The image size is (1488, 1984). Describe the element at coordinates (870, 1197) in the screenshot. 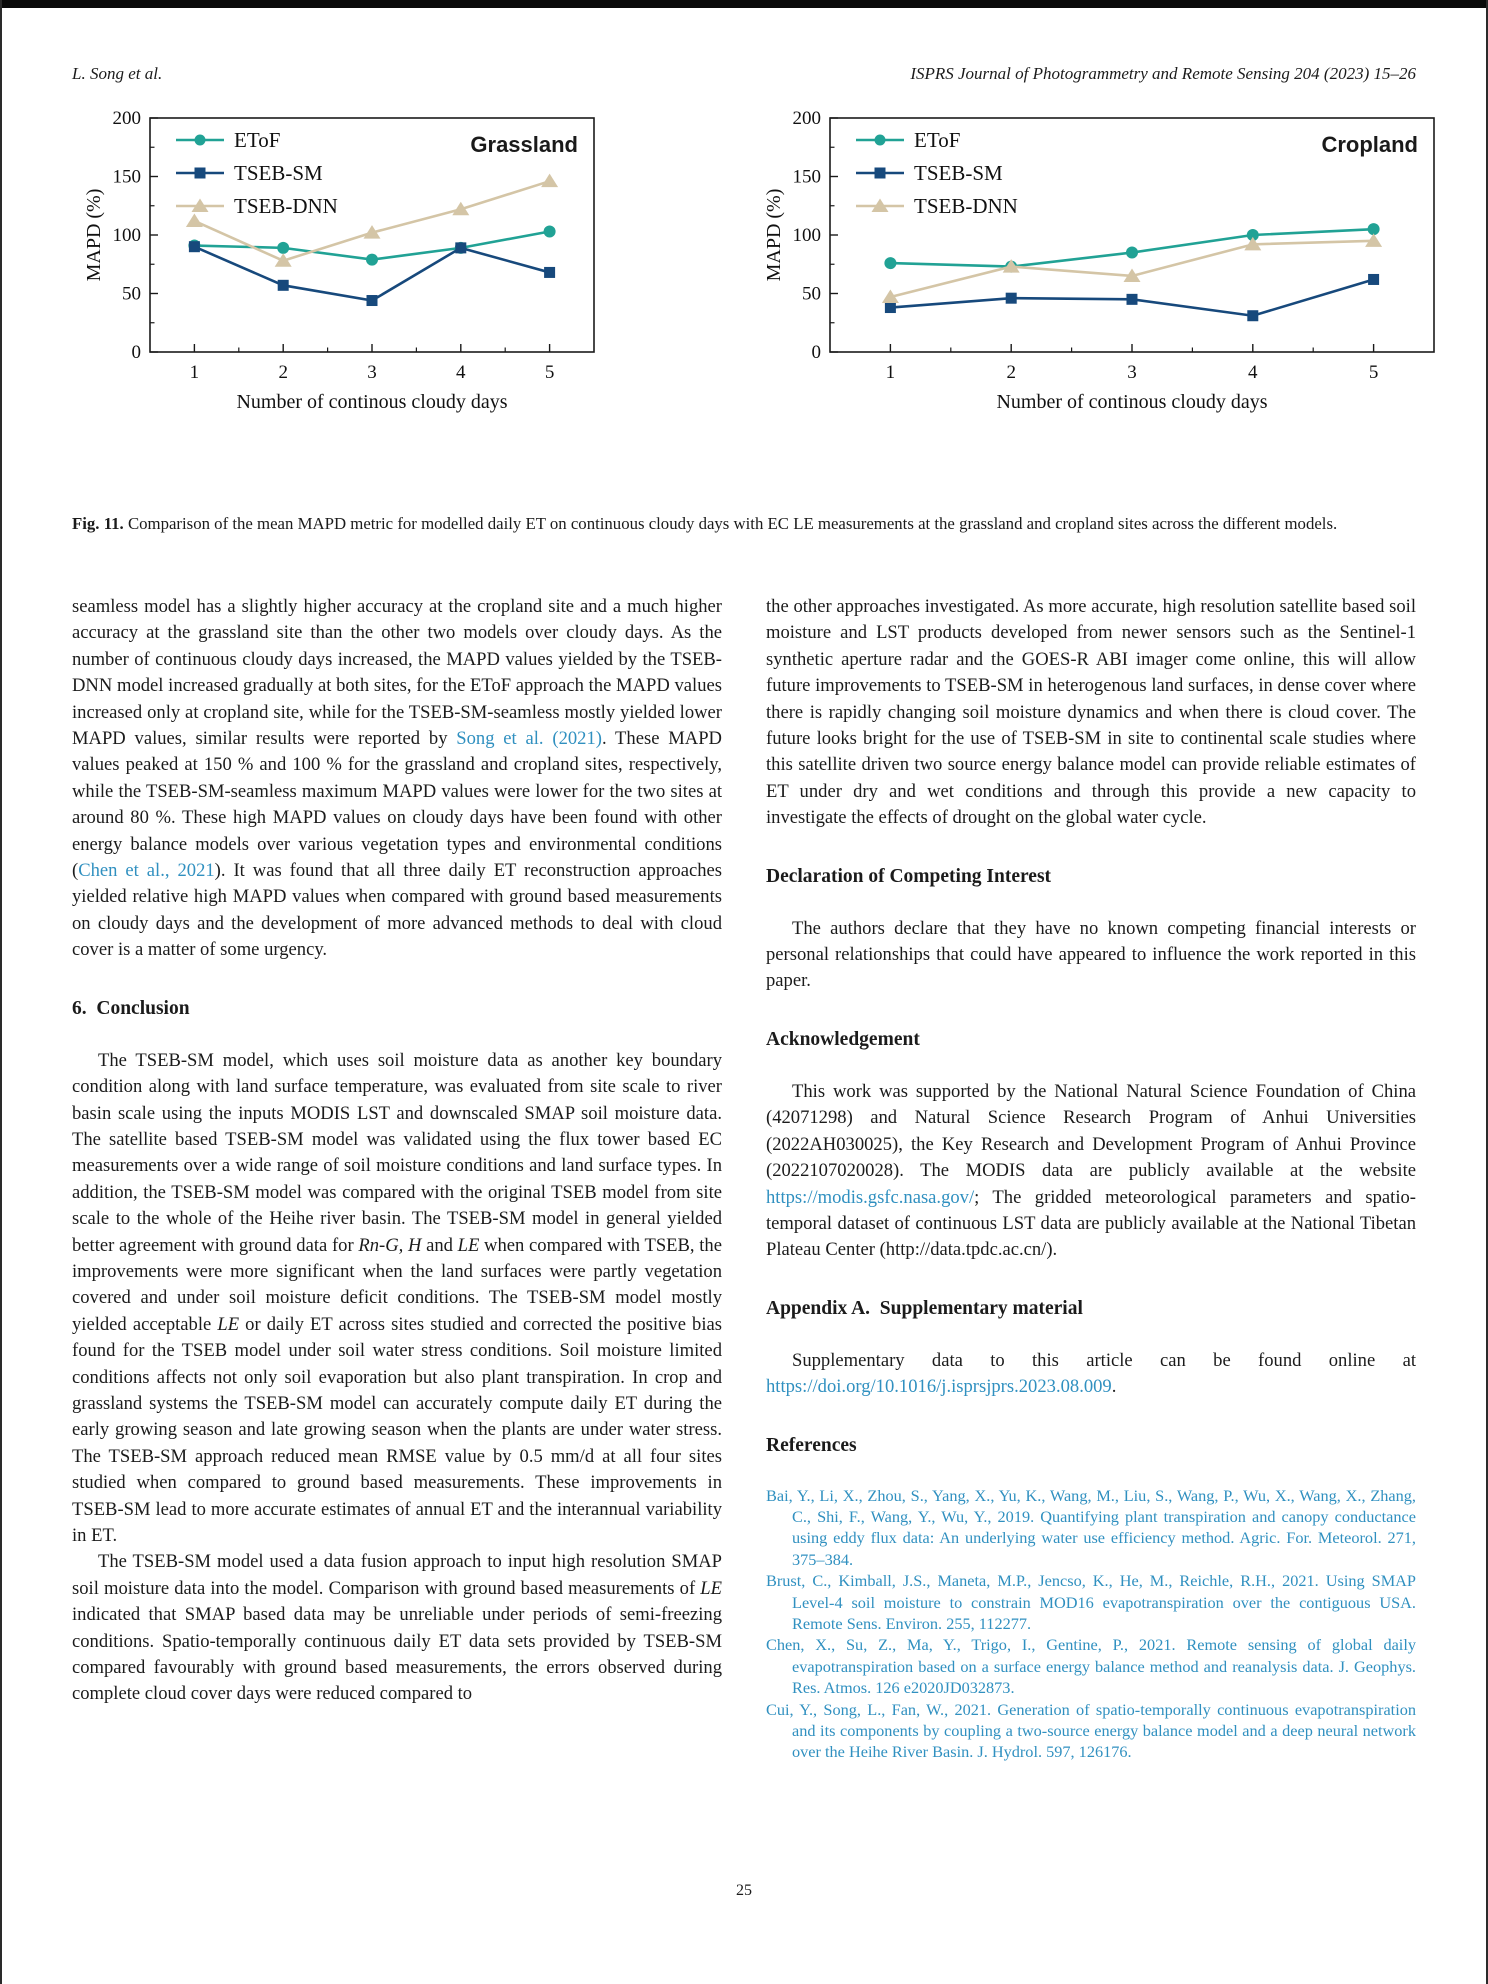

I see `citation-link: https://modis.gsfc.nasa.gov/` at that location.